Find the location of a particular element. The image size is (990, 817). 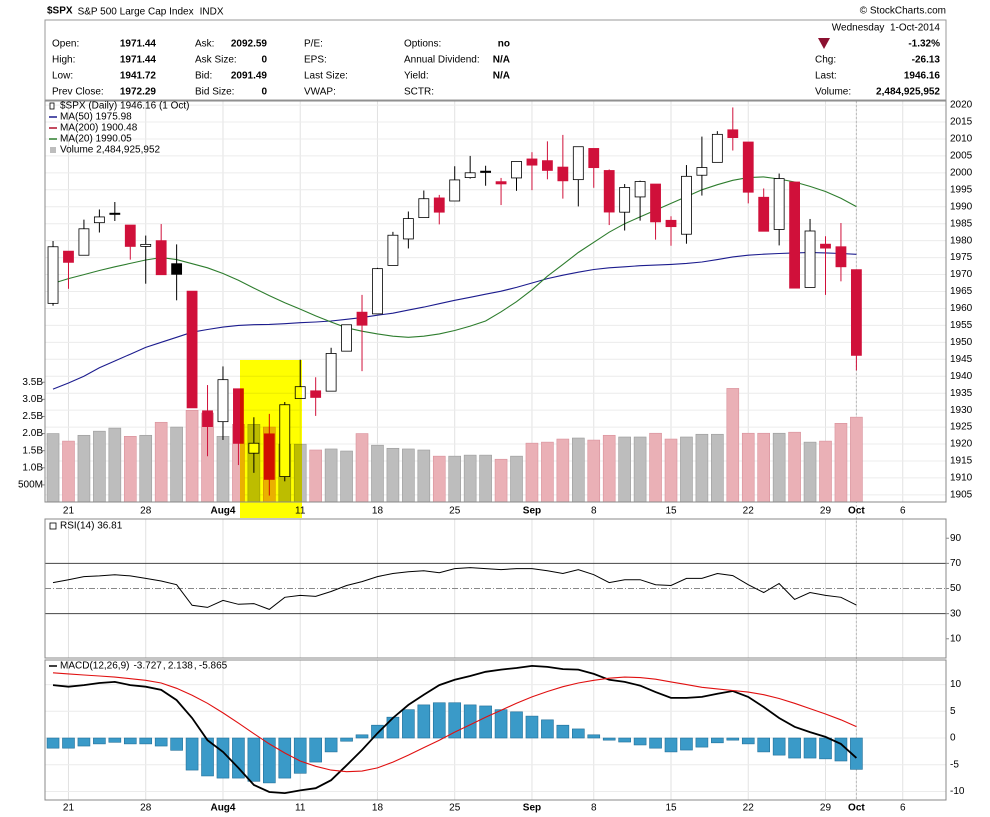

y-tick-label: -10 is located at coordinates (957, 791).